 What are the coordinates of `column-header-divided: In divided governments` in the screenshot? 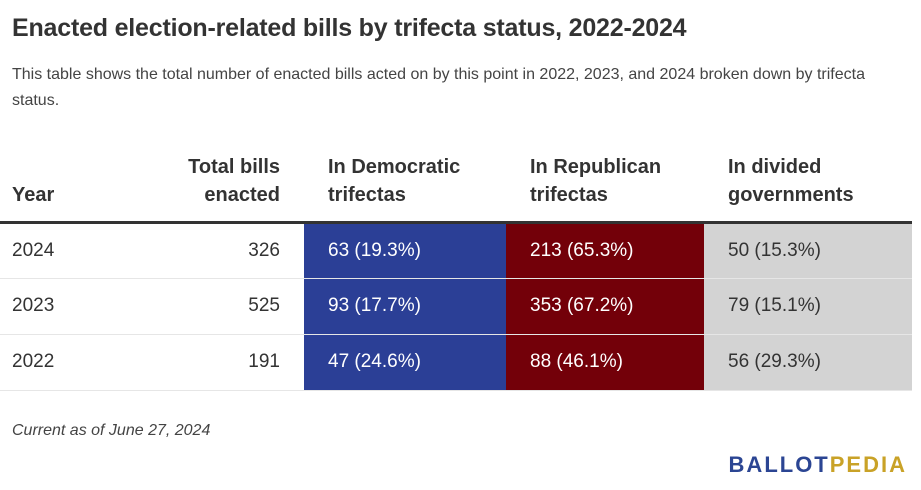 It's located at (808, 187).